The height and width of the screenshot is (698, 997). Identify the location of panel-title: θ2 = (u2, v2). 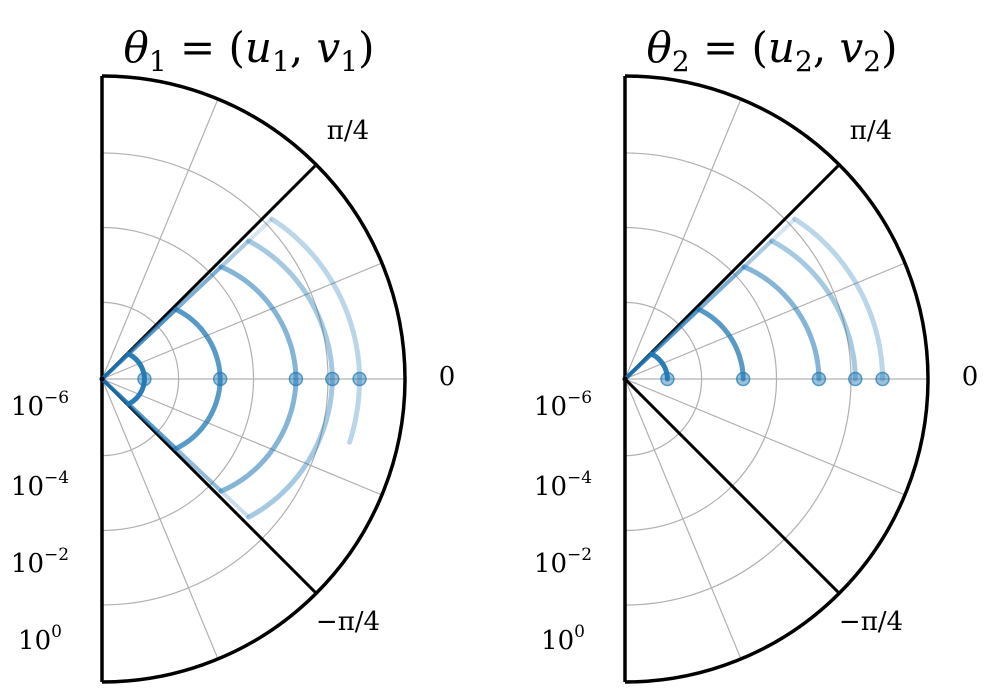
(772, 50).